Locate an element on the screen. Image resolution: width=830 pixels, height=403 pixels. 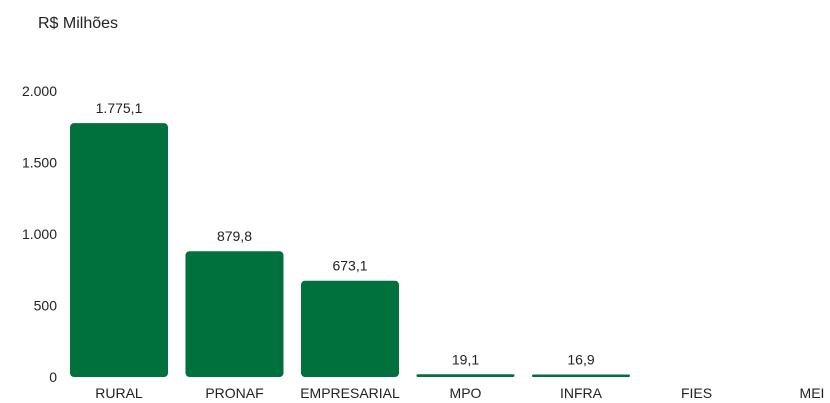
data-label-rural: 1.775,1 is located at coordinates (119, 108).